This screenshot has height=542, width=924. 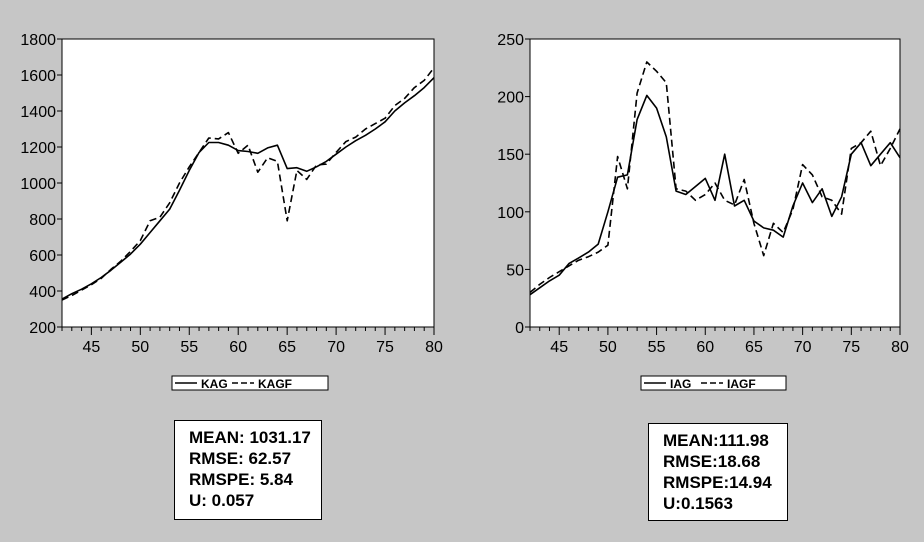 I want to click on iag-y-tick-label: 0, so click(x=519, y=328).